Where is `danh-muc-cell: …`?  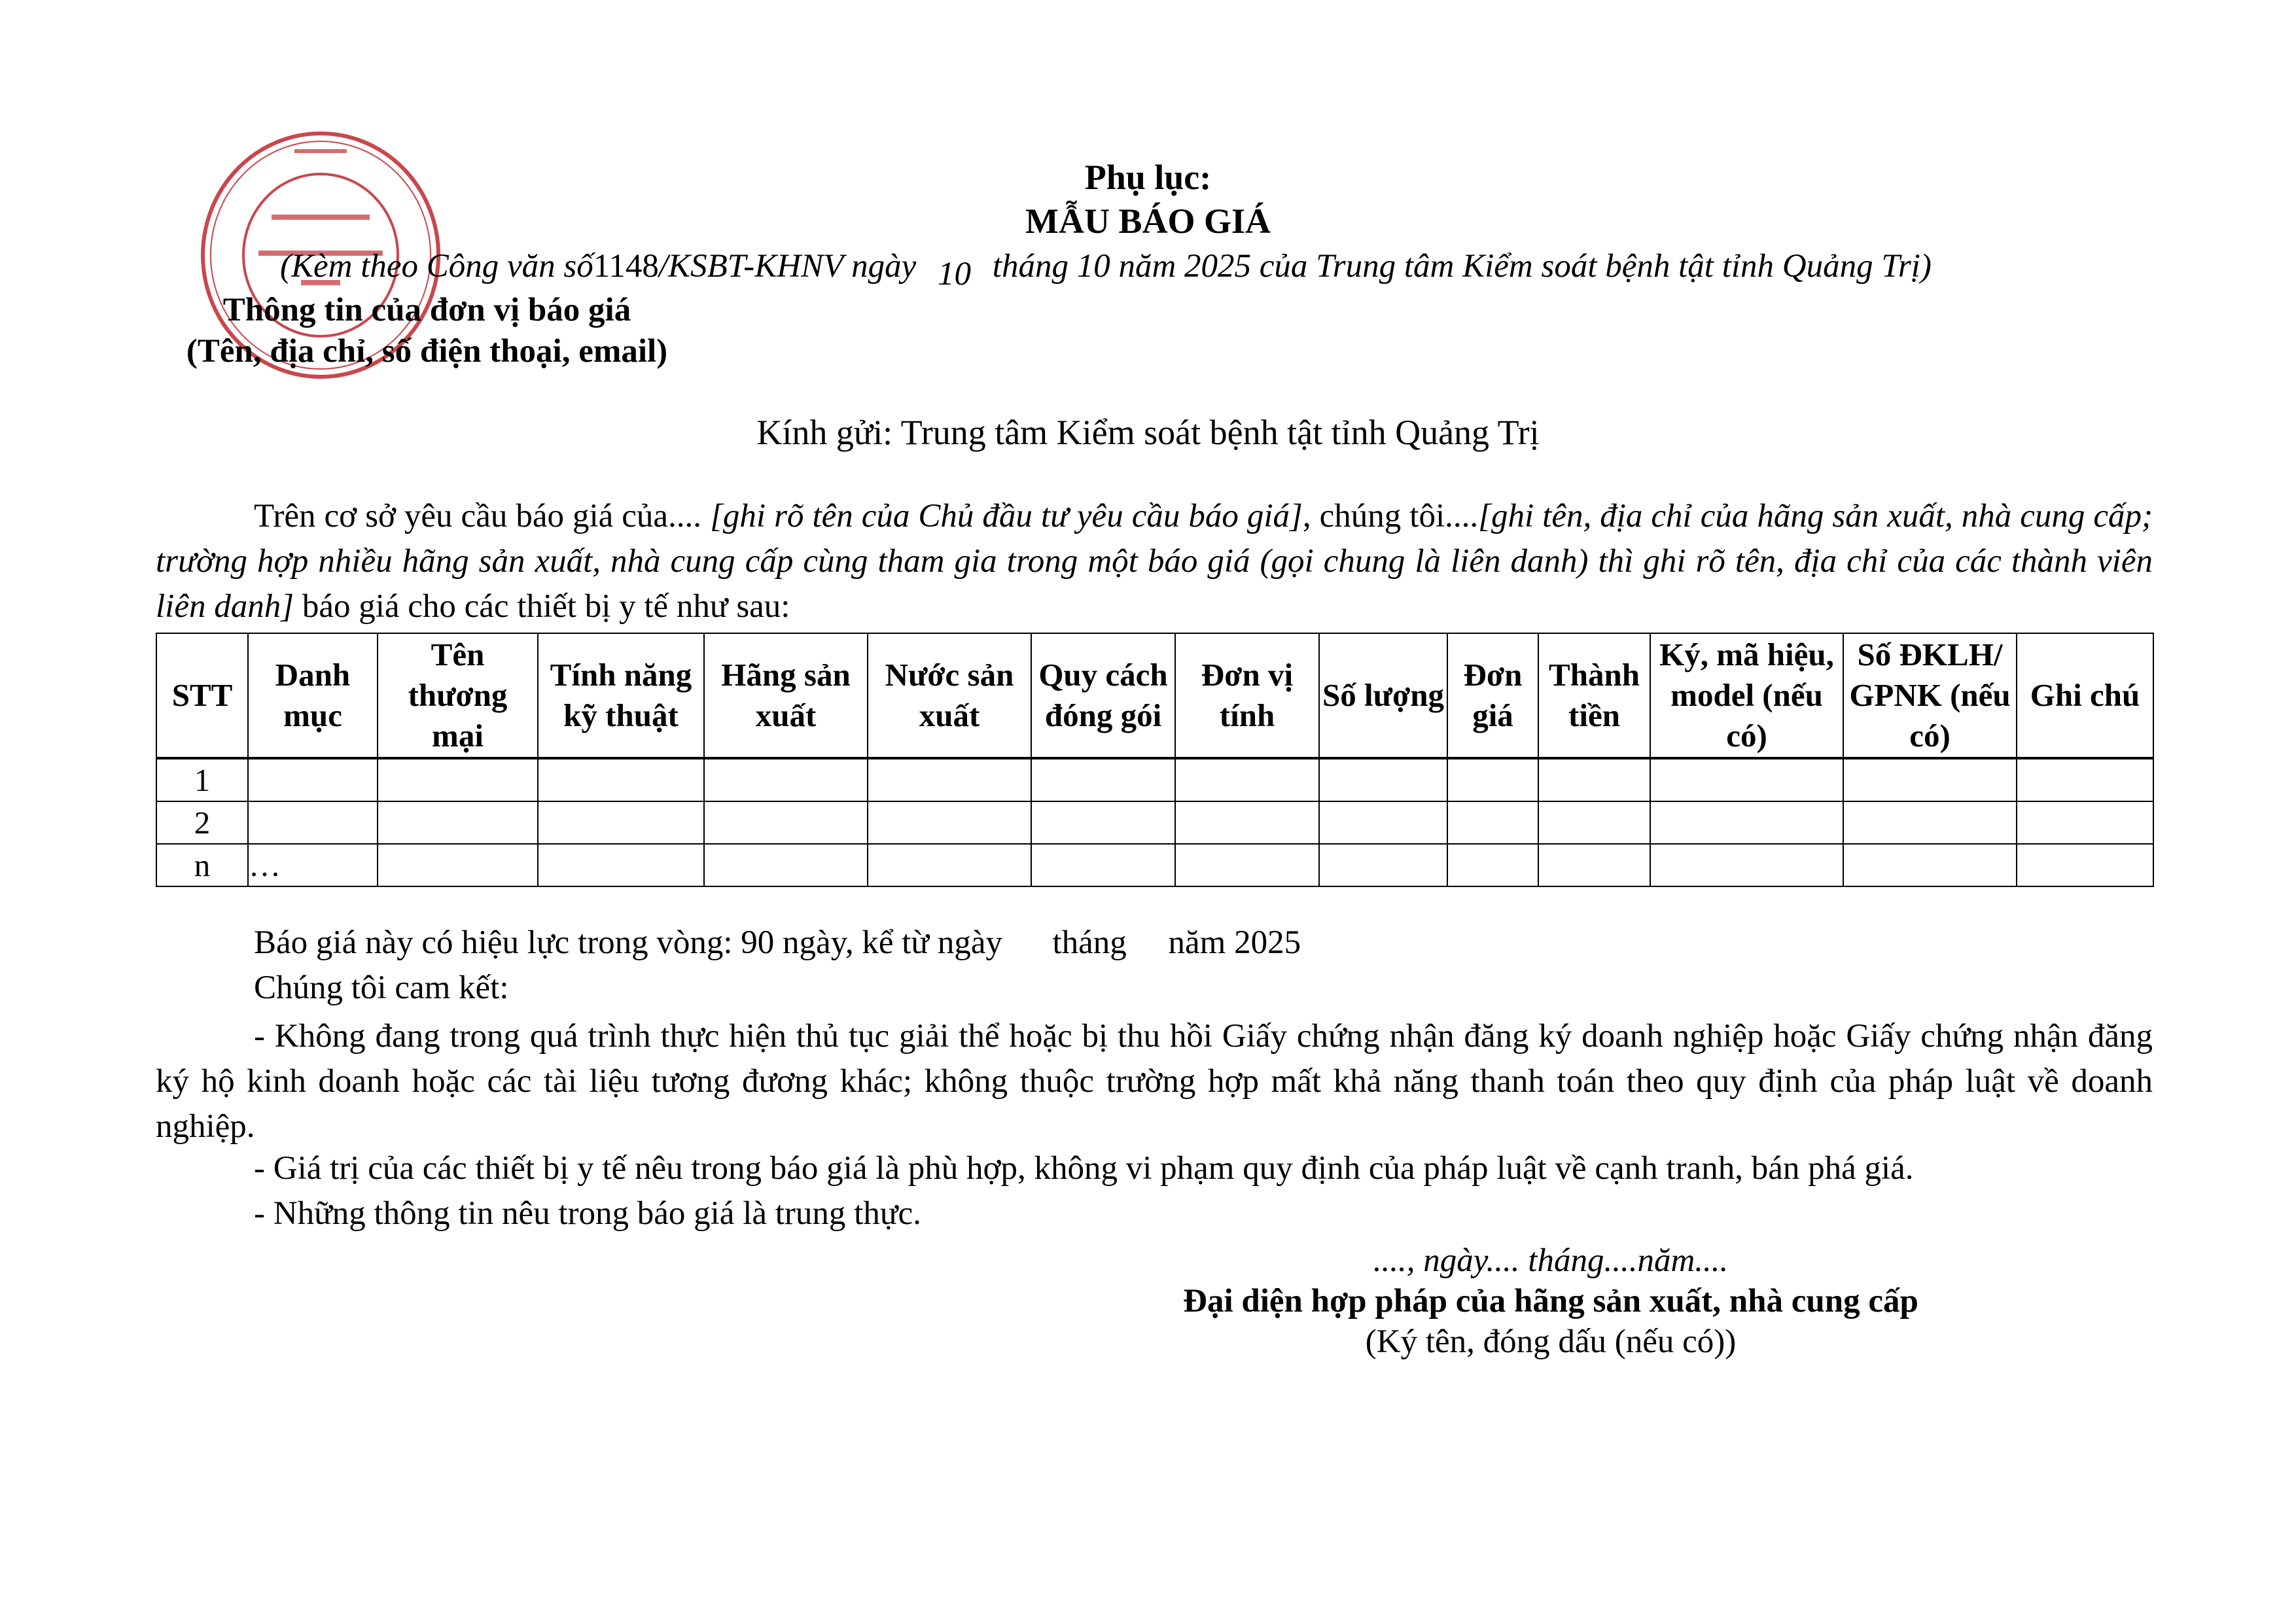
danh-muc-cell: … is located at coordinates (312, 865).